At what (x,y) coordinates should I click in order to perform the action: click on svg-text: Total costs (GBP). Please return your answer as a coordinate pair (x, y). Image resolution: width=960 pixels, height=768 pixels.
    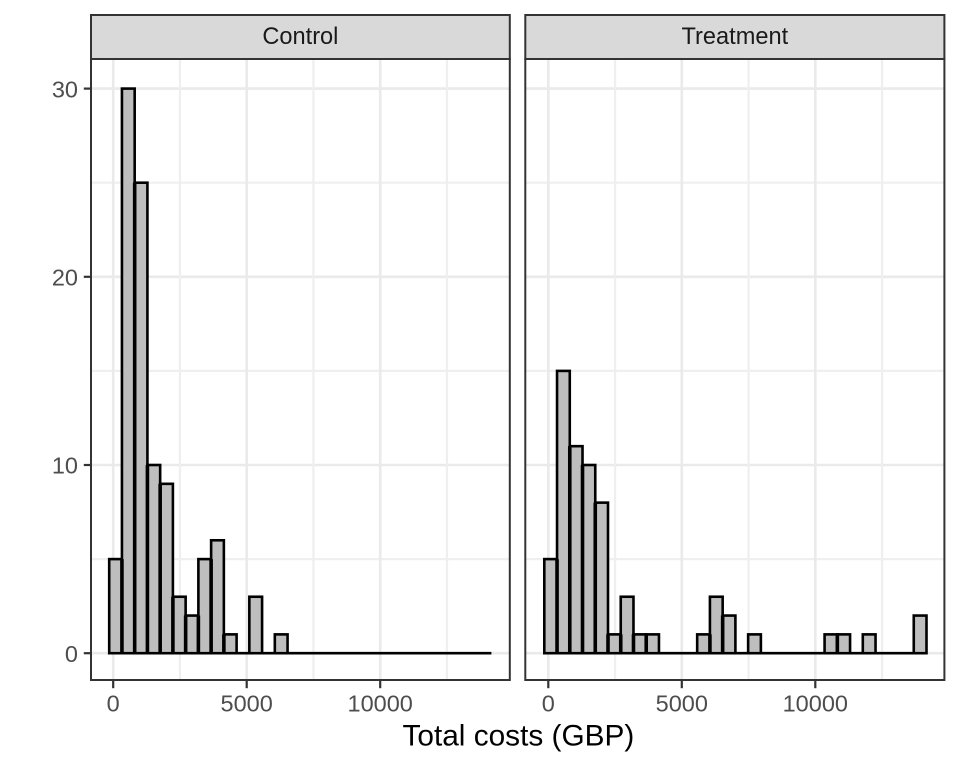
    Looking at the image, I should click on (518, 735).